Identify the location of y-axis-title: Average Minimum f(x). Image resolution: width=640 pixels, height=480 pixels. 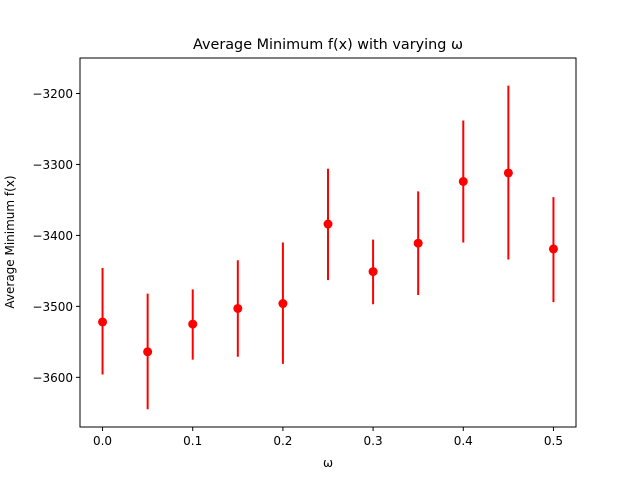
(10, 241).